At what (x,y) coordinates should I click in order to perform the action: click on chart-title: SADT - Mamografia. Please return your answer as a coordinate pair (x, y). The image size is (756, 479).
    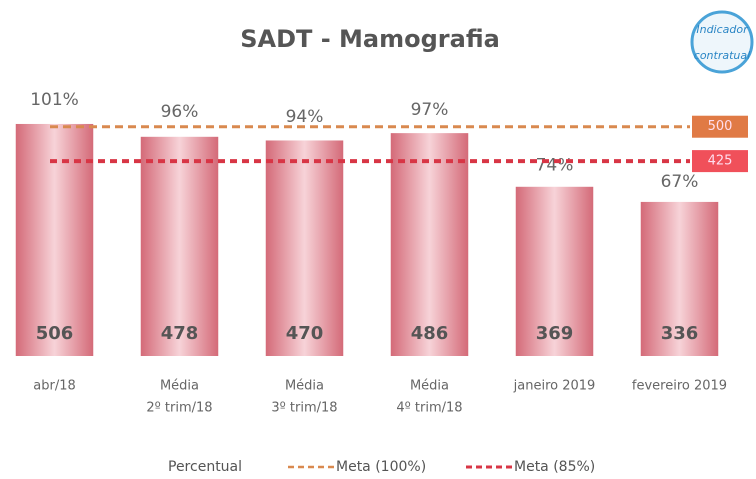
    Looking at the image, I should click on (370, 39).